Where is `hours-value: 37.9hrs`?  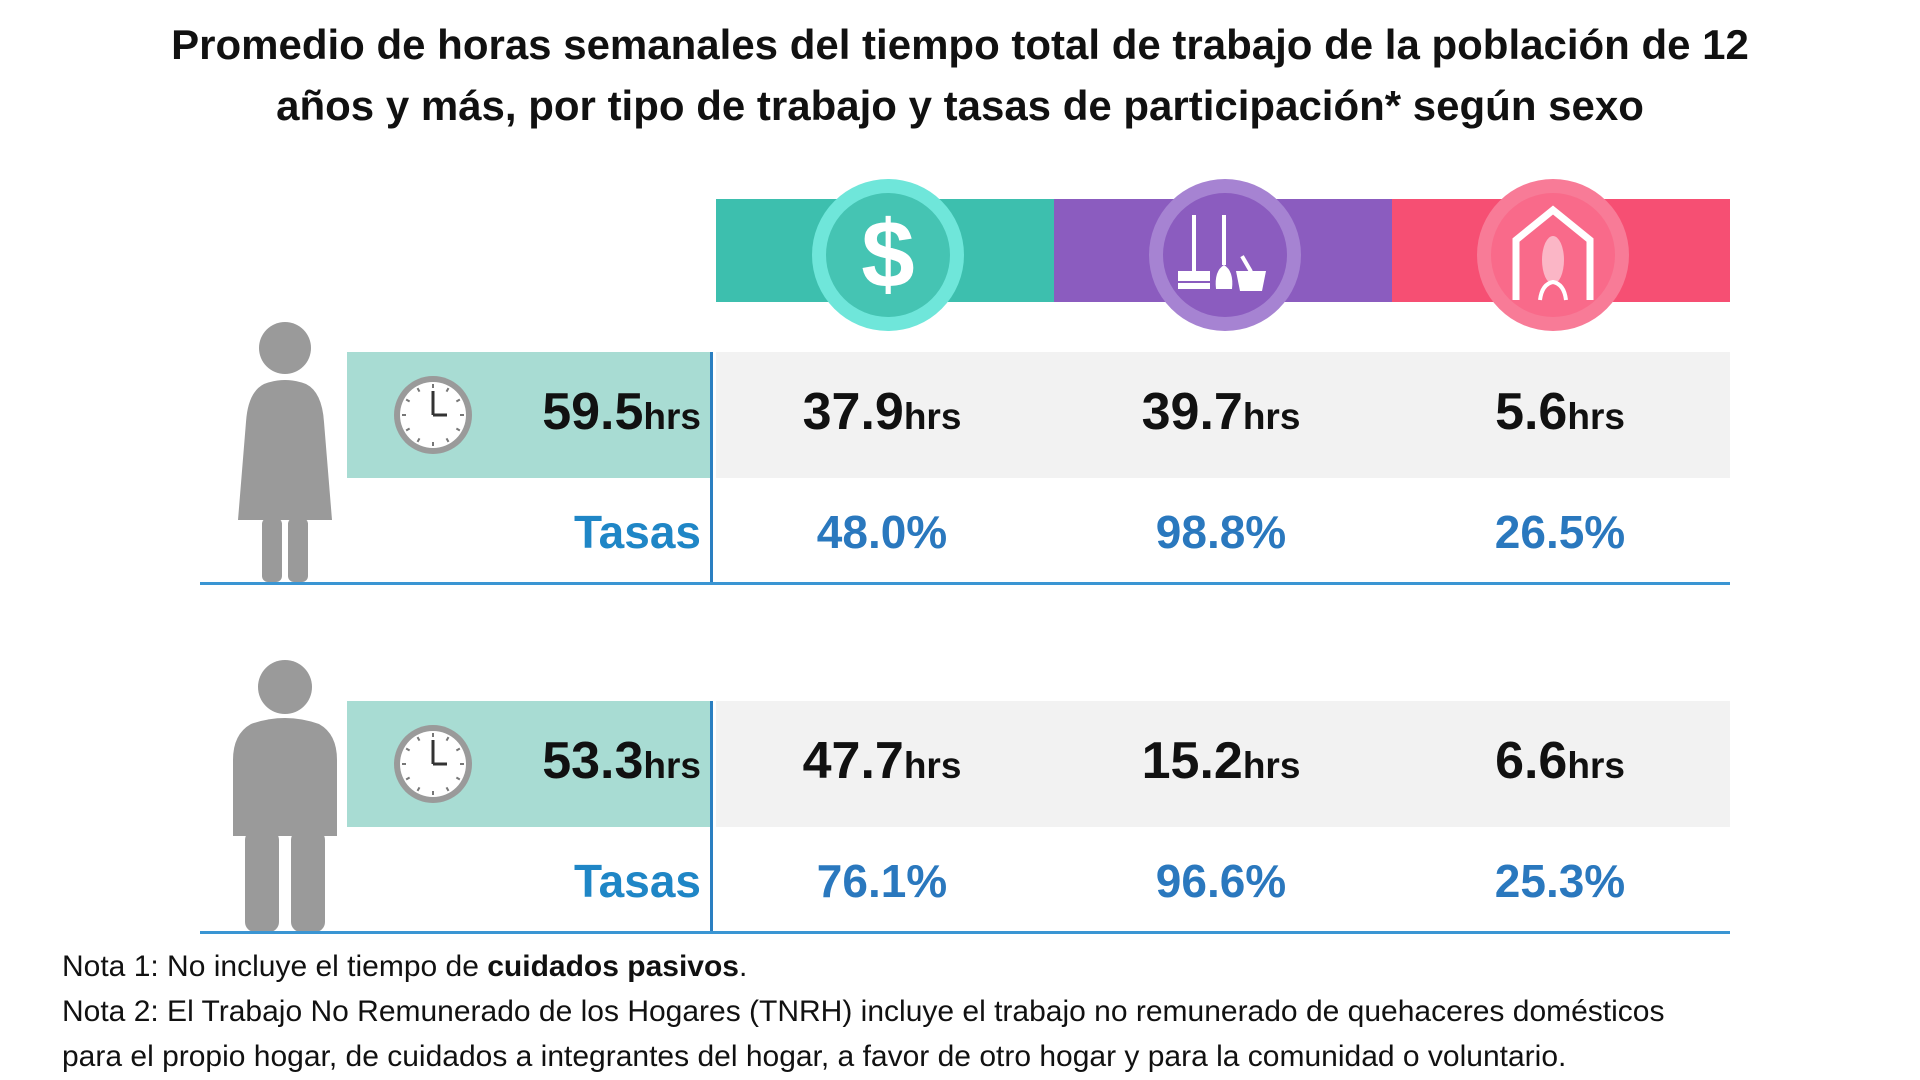 hours-value: 37.9hrs is located at coordinates (882, 412).